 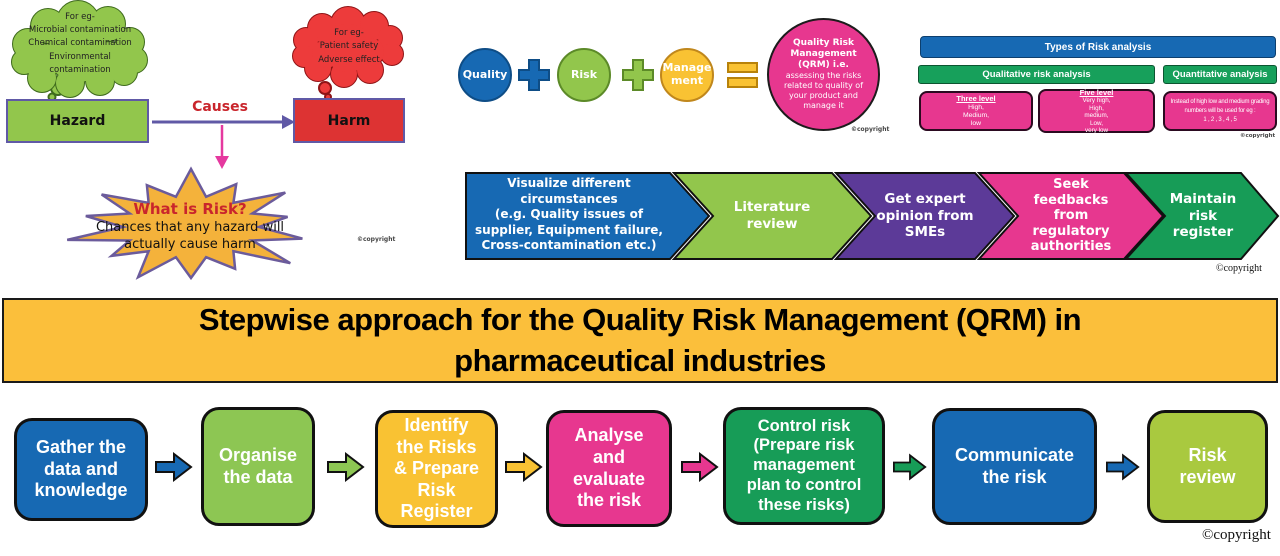 I want to click on hazard-cloud-shape, so click(x=79, y=51).